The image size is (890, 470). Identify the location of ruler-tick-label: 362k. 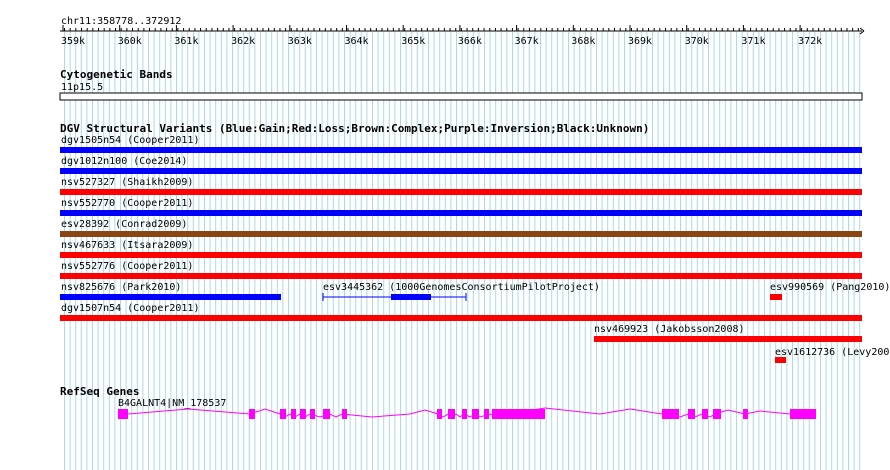
(243, 41).